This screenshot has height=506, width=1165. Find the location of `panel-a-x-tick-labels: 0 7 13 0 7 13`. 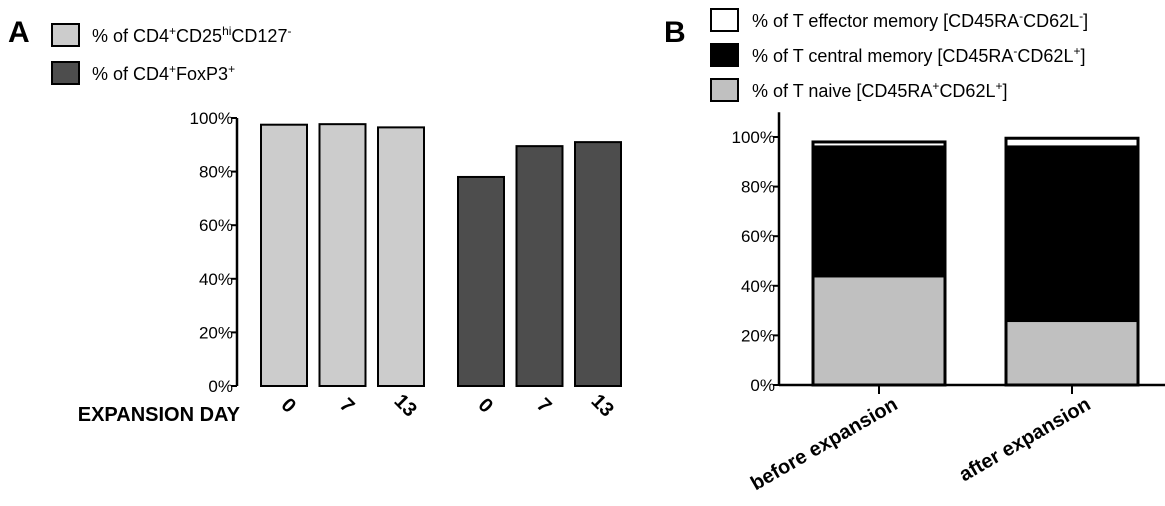

panel-a-x-tick-labels: 0 7 13 0 7 13 is located at coordinates (447, 405).